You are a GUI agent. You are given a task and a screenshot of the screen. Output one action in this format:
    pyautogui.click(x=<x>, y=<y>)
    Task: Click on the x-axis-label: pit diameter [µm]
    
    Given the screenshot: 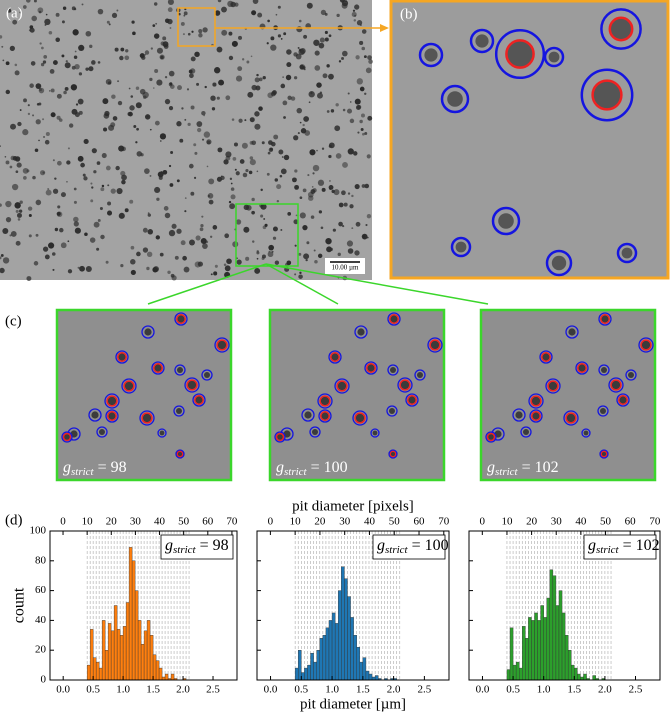 What is the action you would take?
    pyautogui.click(x=353, y=704)
    